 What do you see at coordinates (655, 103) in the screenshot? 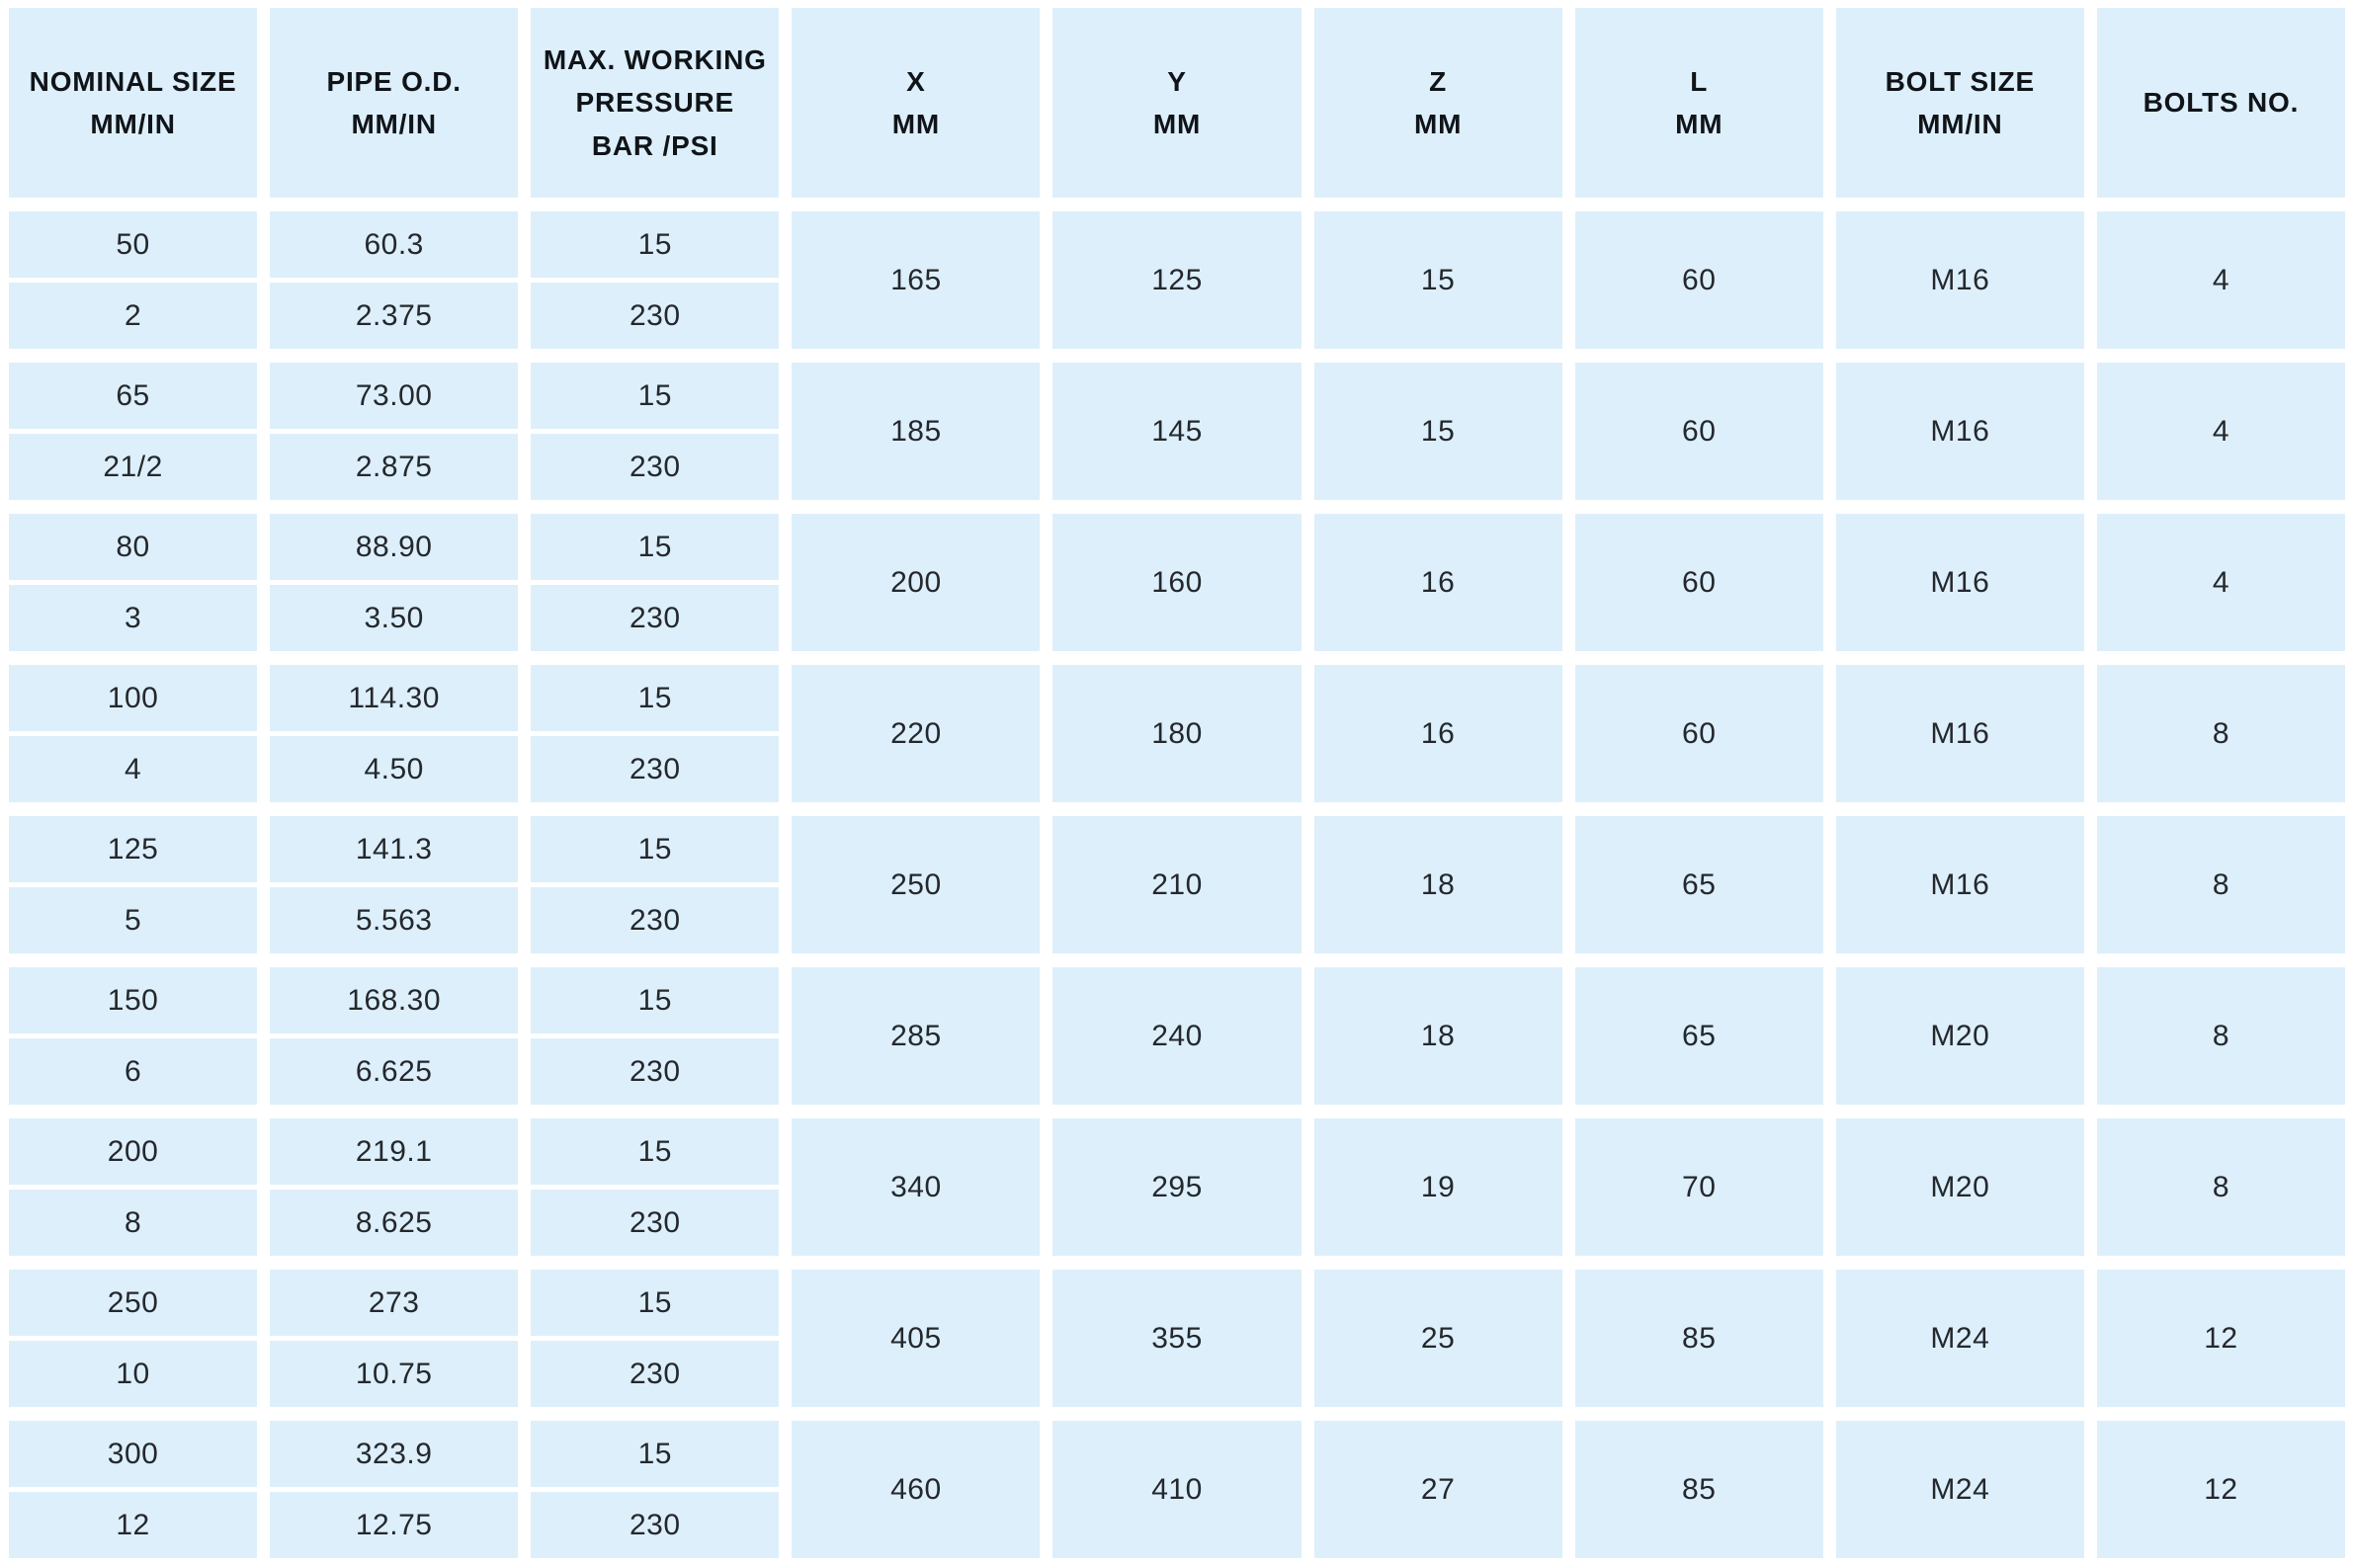
I see `header-max-working-pressure: MAX. WORKING PRESSURE BAR /PSI` at bounding box center [655, 103].